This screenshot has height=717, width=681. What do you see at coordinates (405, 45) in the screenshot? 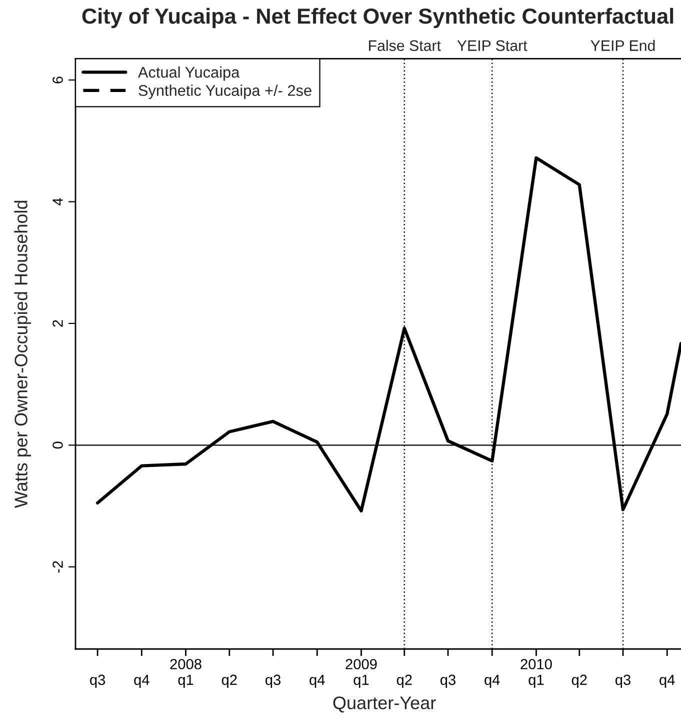
I see `ref-line-label: False Start` at bounding box center [405, 45].